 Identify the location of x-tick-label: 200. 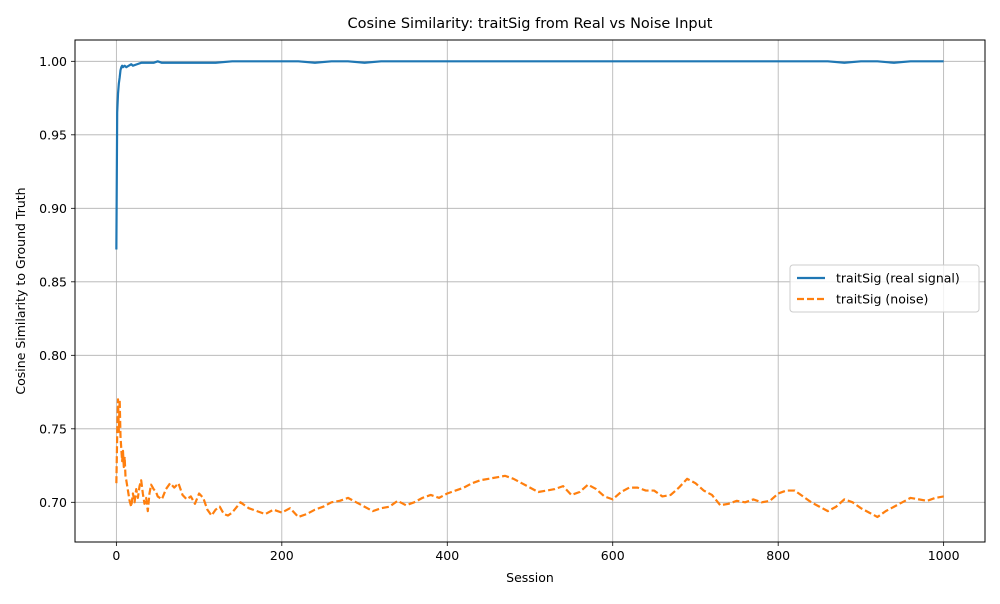
(282, 555).